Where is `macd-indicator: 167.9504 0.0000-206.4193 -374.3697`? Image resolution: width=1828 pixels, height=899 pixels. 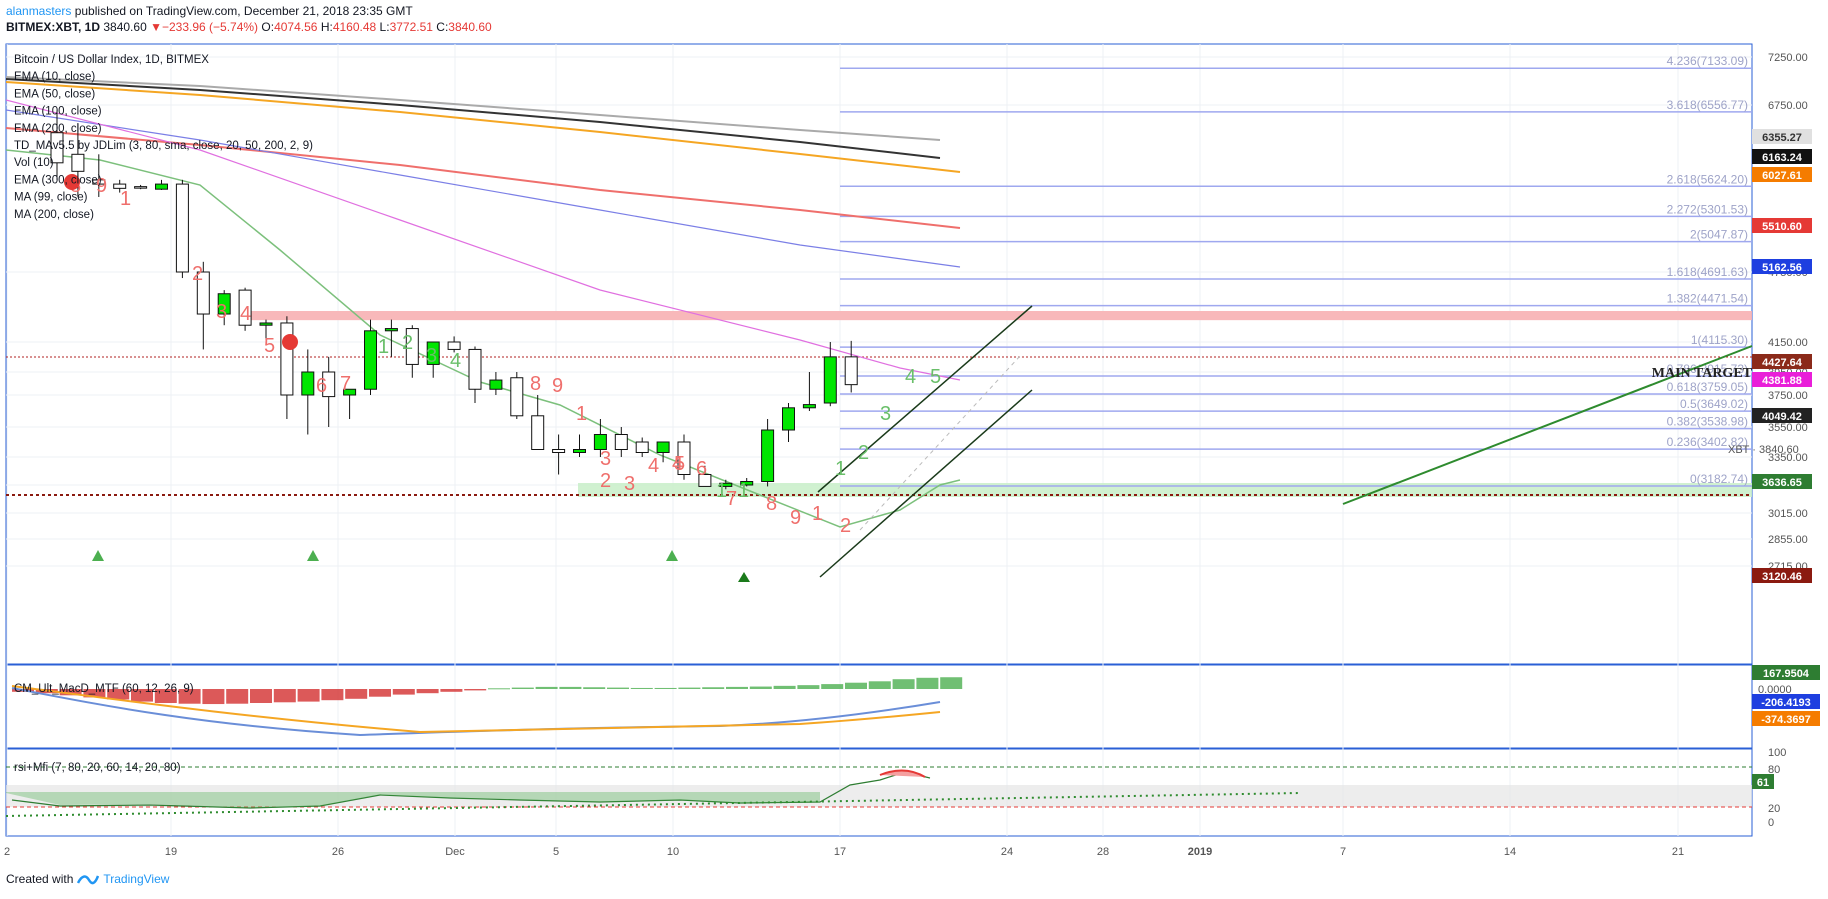 macd-indicator: 167.9504 0.0000-206.4193 -374.3697 is located at coordinates (915, 701).